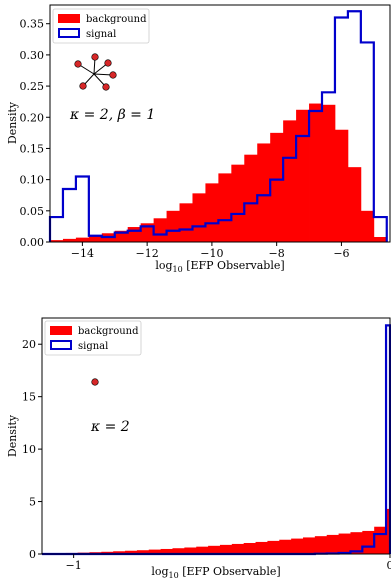 This screenshot has width=391, height=579. Describe the element at coordinates (389, 565) in the screenshot. I see `x-tick-label: 0` at that location.